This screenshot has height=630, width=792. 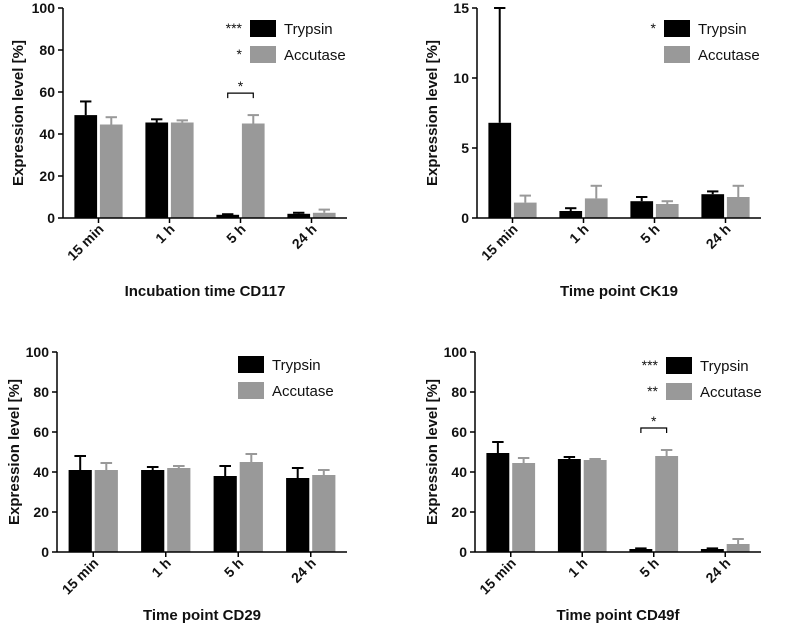 I want to click on legend-significance-trypsin: *, so click(x=654, y=28).